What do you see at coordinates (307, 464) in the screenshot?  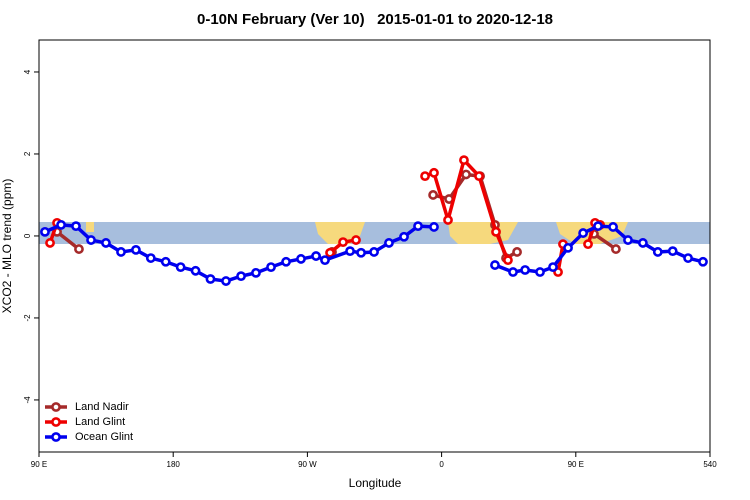 I see `x-tick-label: 90 W` at bounding box center [307, 464].